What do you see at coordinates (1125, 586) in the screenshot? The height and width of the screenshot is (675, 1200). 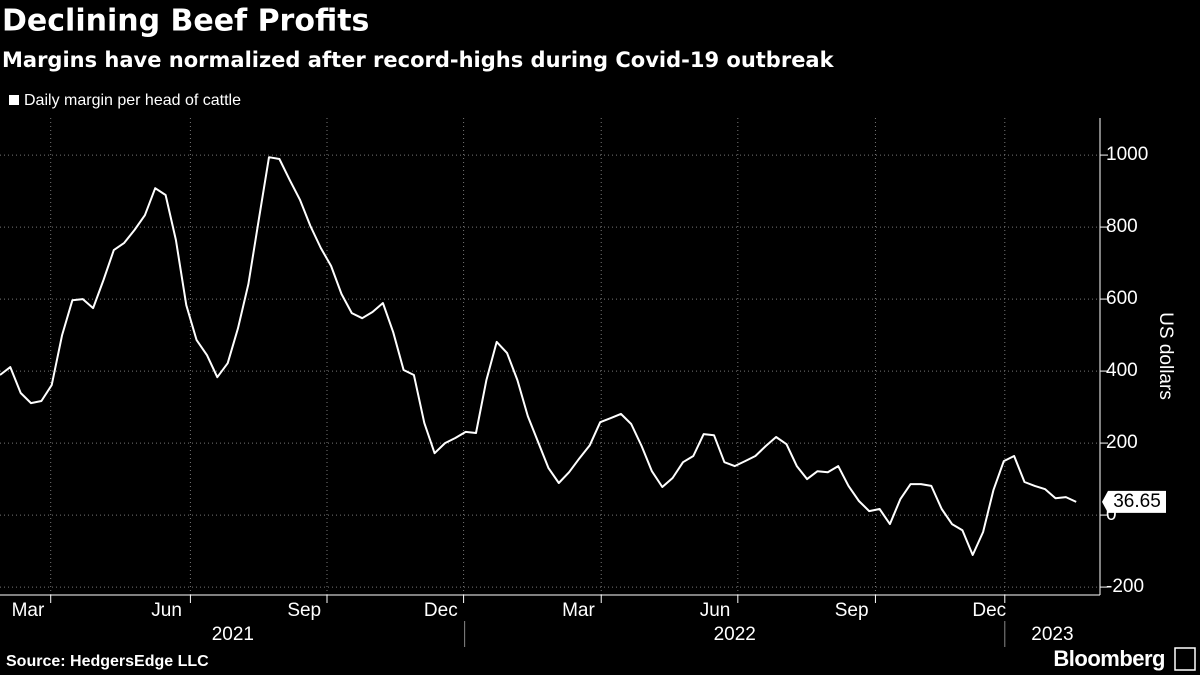 I see `y-tick-label: -200` at bounding box center [1125, 586].